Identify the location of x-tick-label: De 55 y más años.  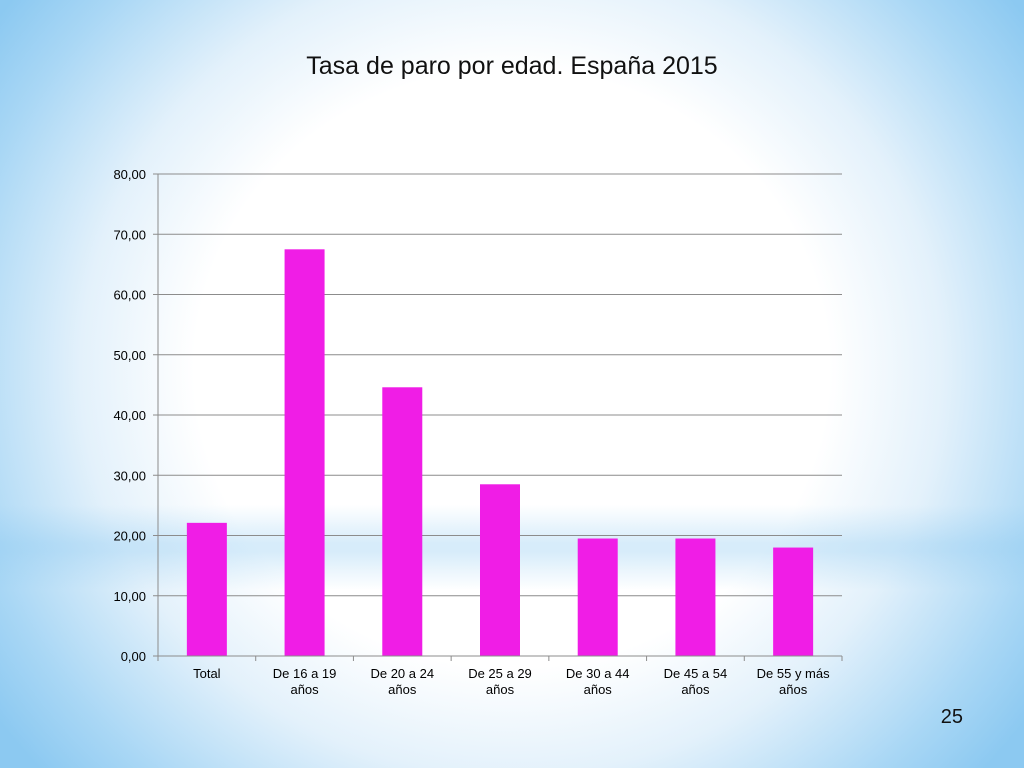
(793, 681).